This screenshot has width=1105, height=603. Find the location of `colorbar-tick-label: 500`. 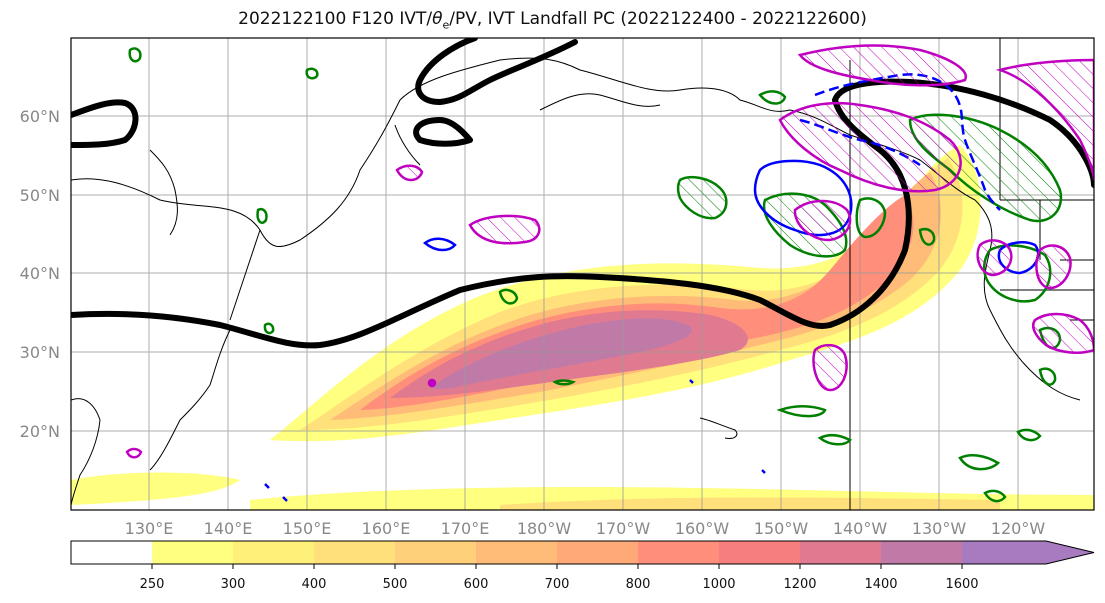

colorbar-tick-label: 500 is located at coordinates (395, 584).